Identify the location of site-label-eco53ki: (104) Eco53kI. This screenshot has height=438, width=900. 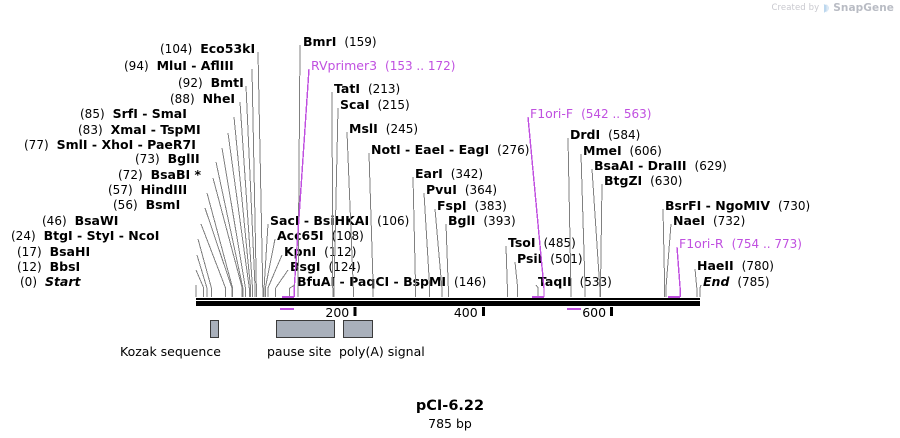
(207, 49).